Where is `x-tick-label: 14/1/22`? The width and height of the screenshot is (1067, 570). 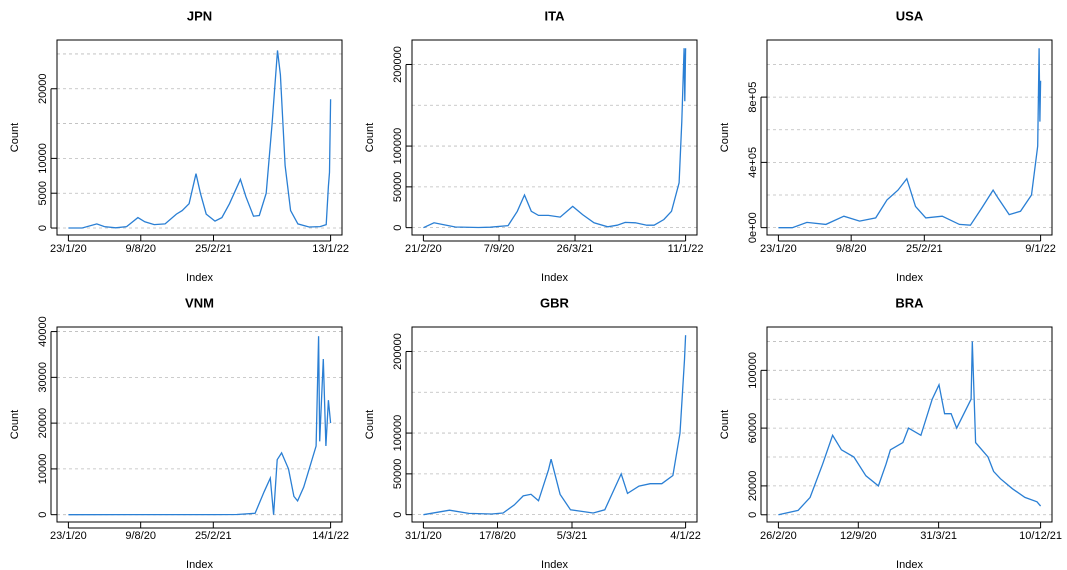 x-tick-label: 14/1/22 is located at coordinates (330, 536).